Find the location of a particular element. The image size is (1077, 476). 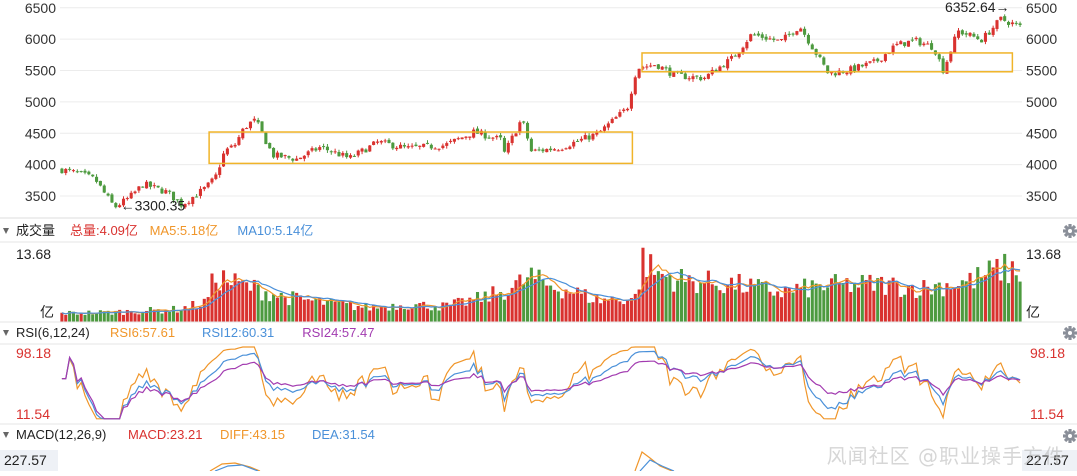

gear-tooth is located at coordinates (1070, 226).